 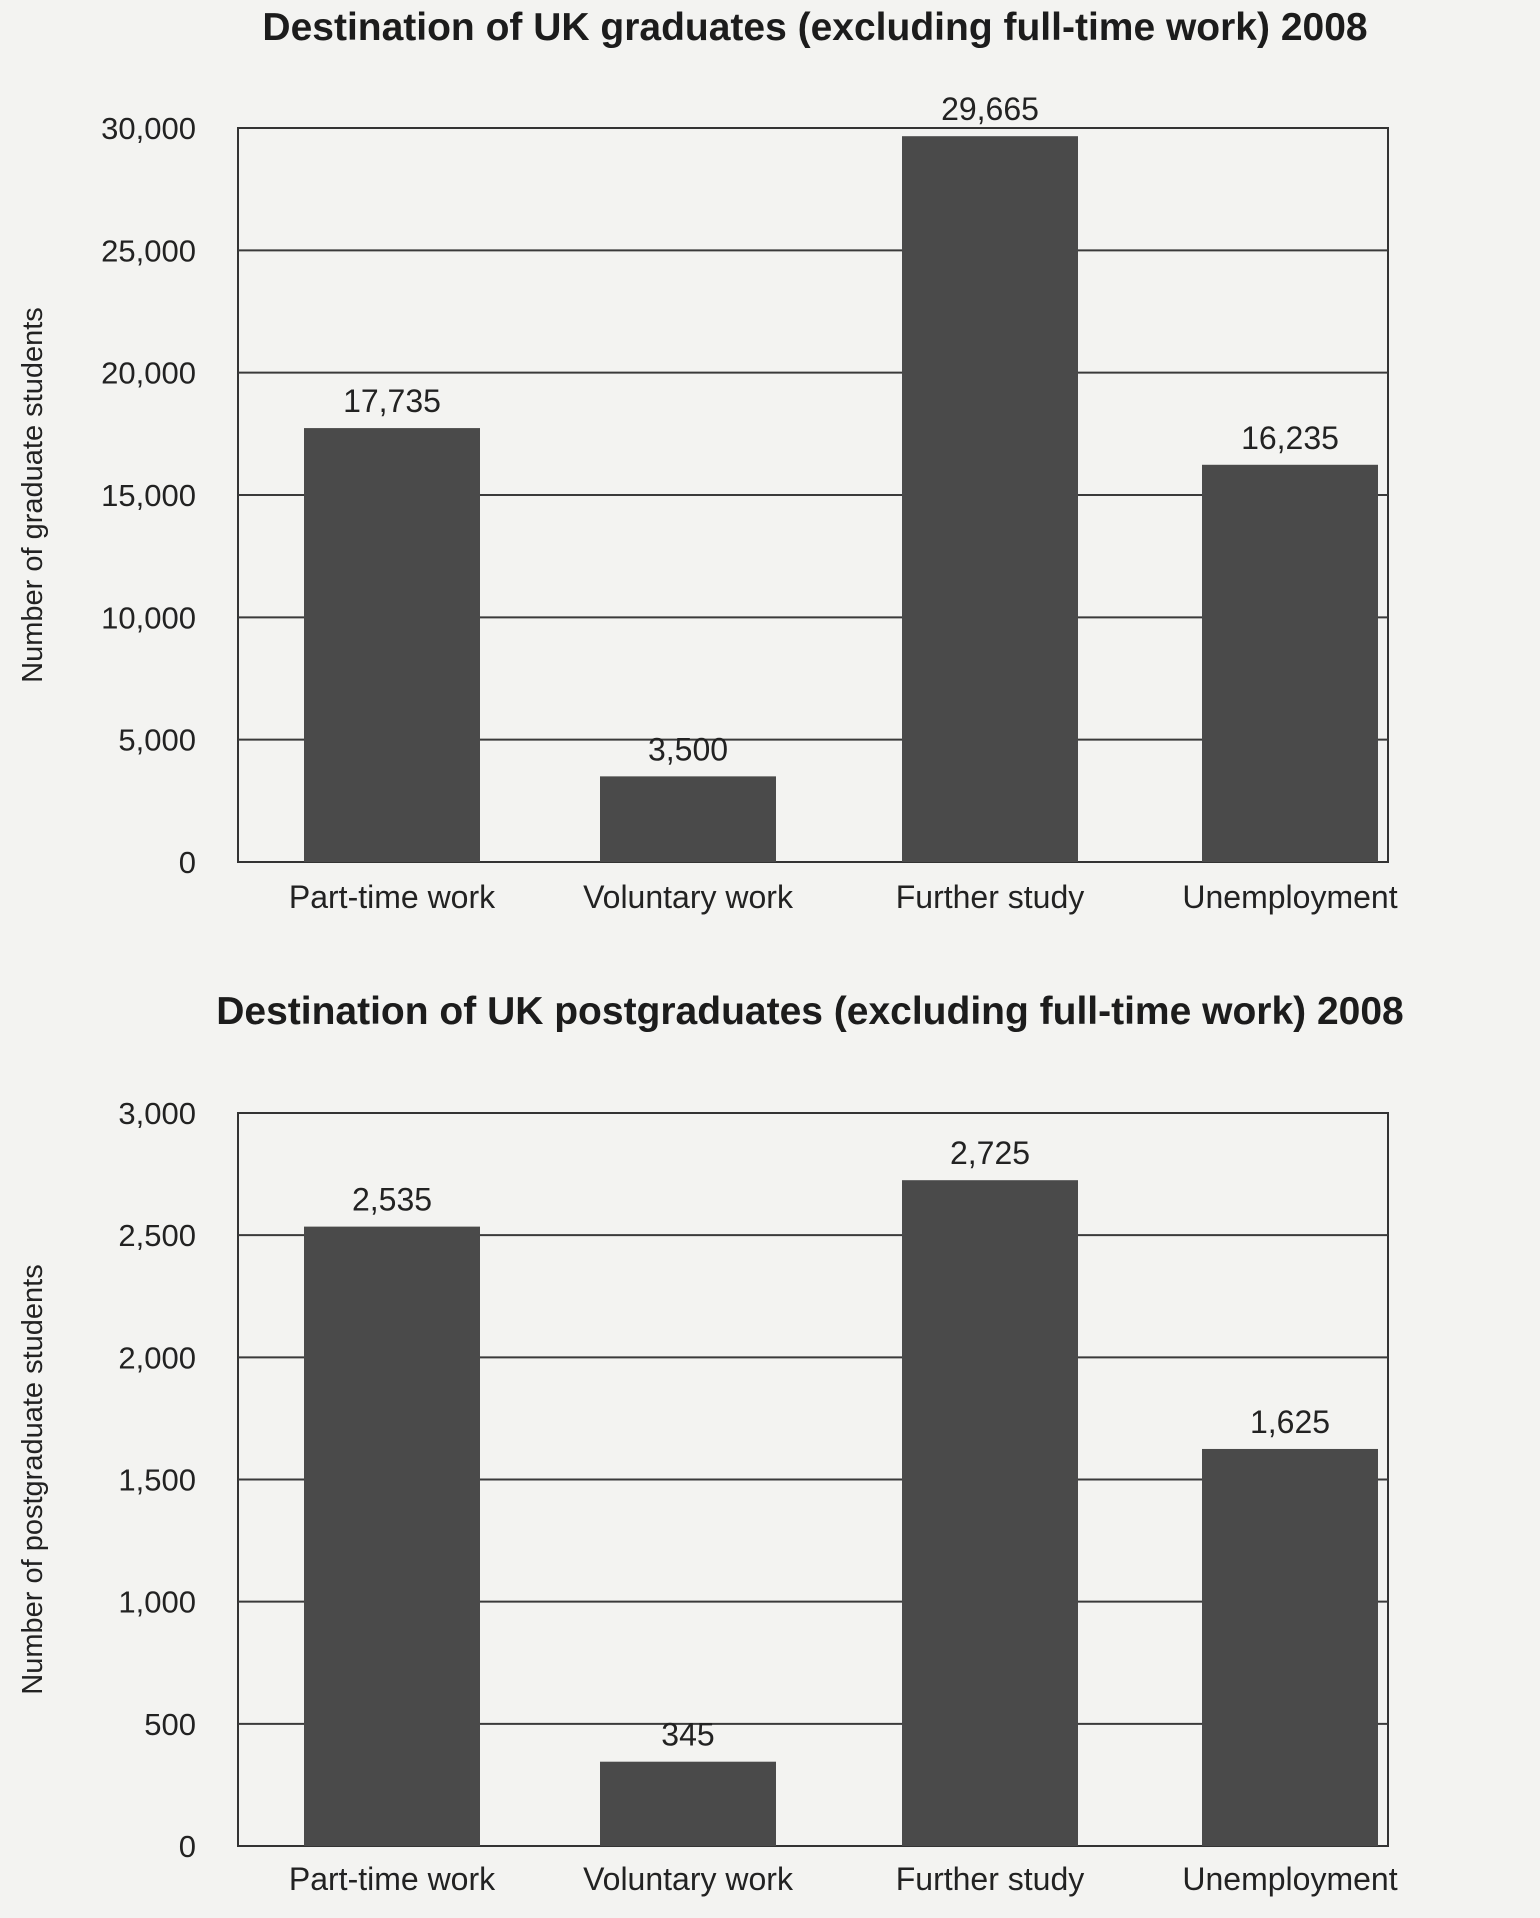 I want to click on y-tick-label: 30,000, so click(x=148, y=128).